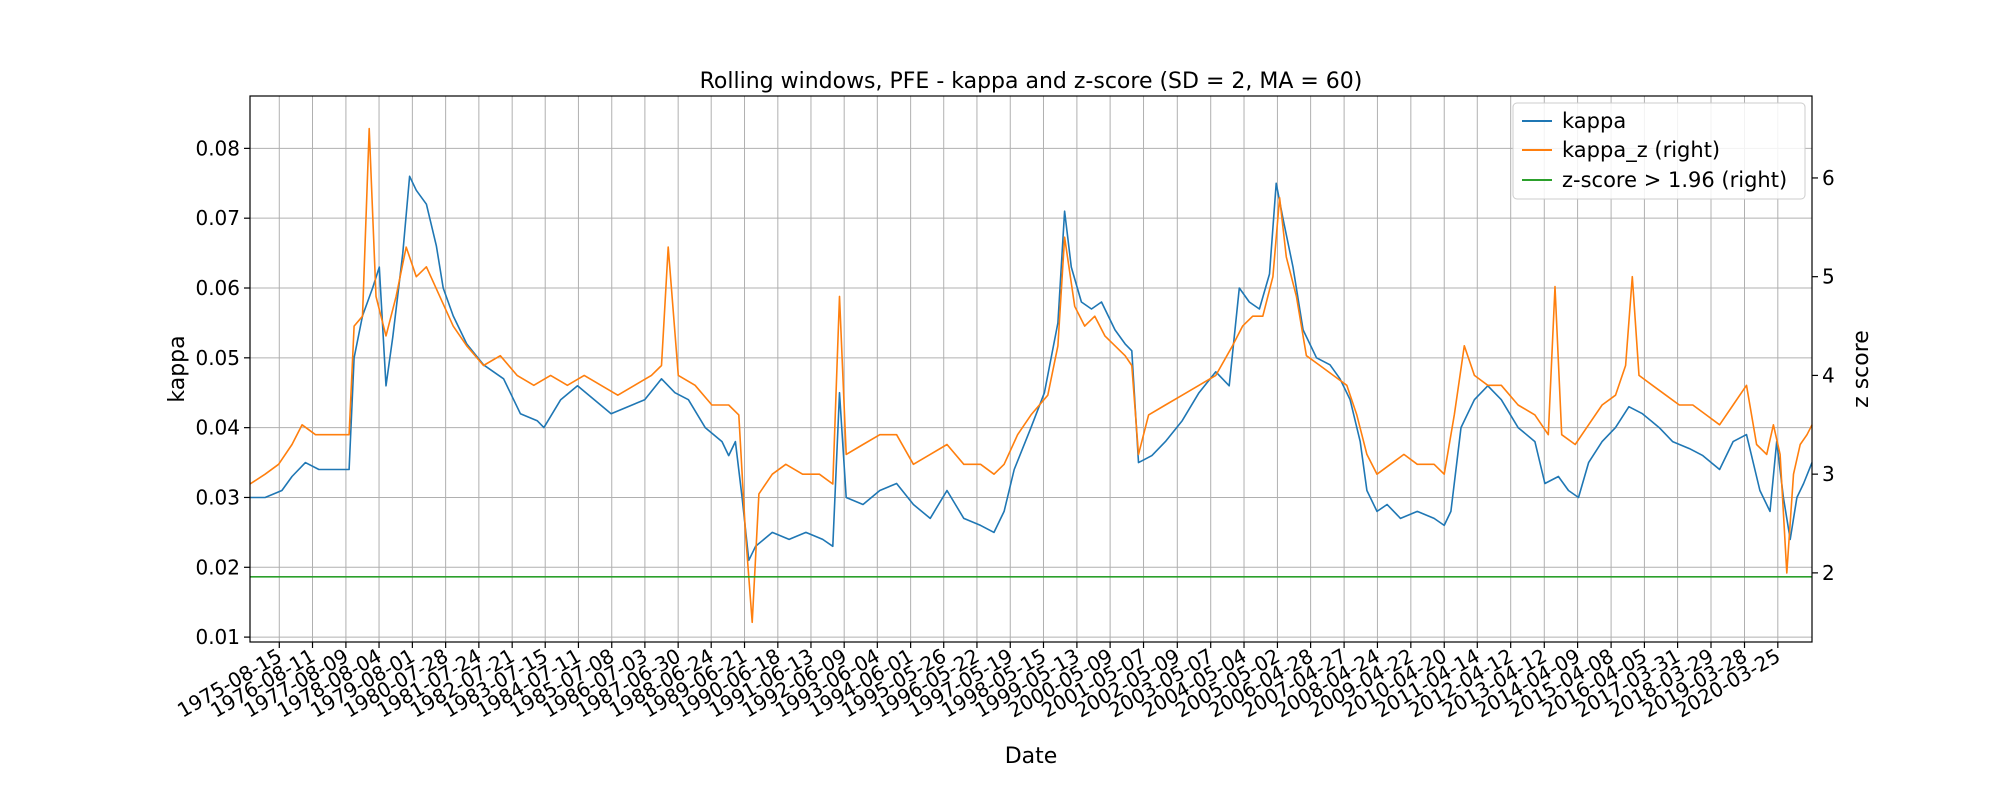 This screenshot has width=2000, height=800. I want to click on right-tick-label: 5, so click(1828, 277).